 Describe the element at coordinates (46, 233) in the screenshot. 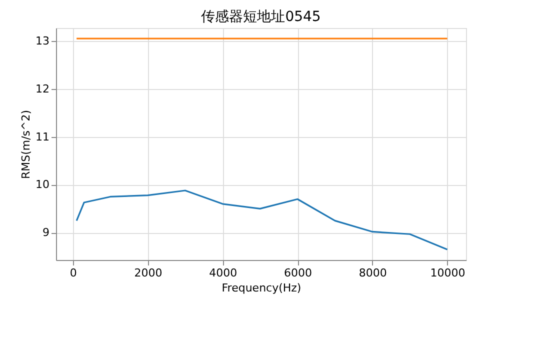

I see `y-tick-label: 9` at that location.